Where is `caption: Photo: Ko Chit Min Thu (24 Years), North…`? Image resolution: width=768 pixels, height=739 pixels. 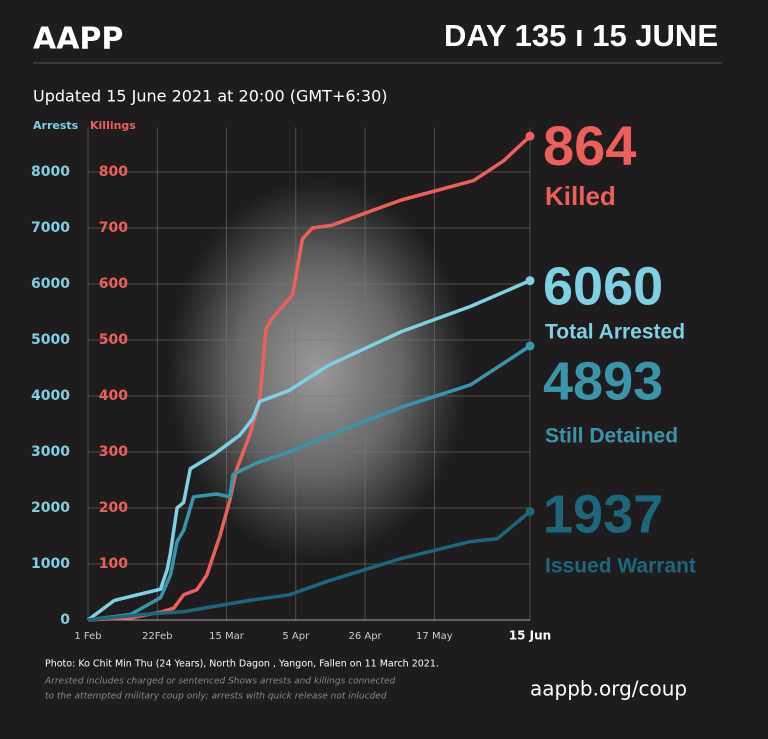
caption: Photo: Ko Chit Min Thu (24 Years), North… is located at coordinates (242, 664).